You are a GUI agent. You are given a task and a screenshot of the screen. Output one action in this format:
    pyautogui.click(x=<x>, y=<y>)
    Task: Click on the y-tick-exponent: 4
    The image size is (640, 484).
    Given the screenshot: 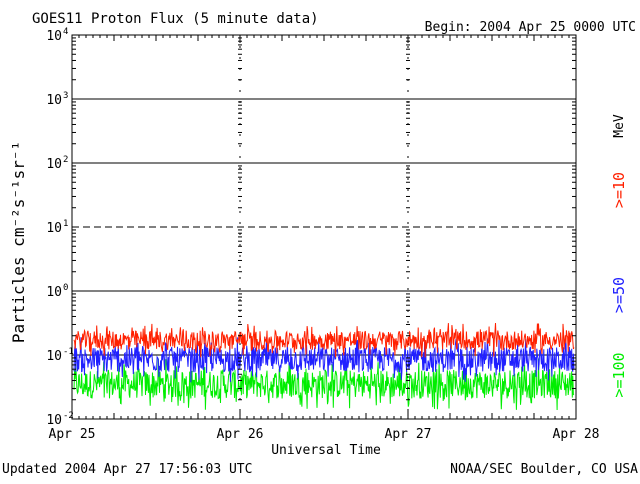 What is the action you would take?
    pyautogui.click(x=65, y=32)
    